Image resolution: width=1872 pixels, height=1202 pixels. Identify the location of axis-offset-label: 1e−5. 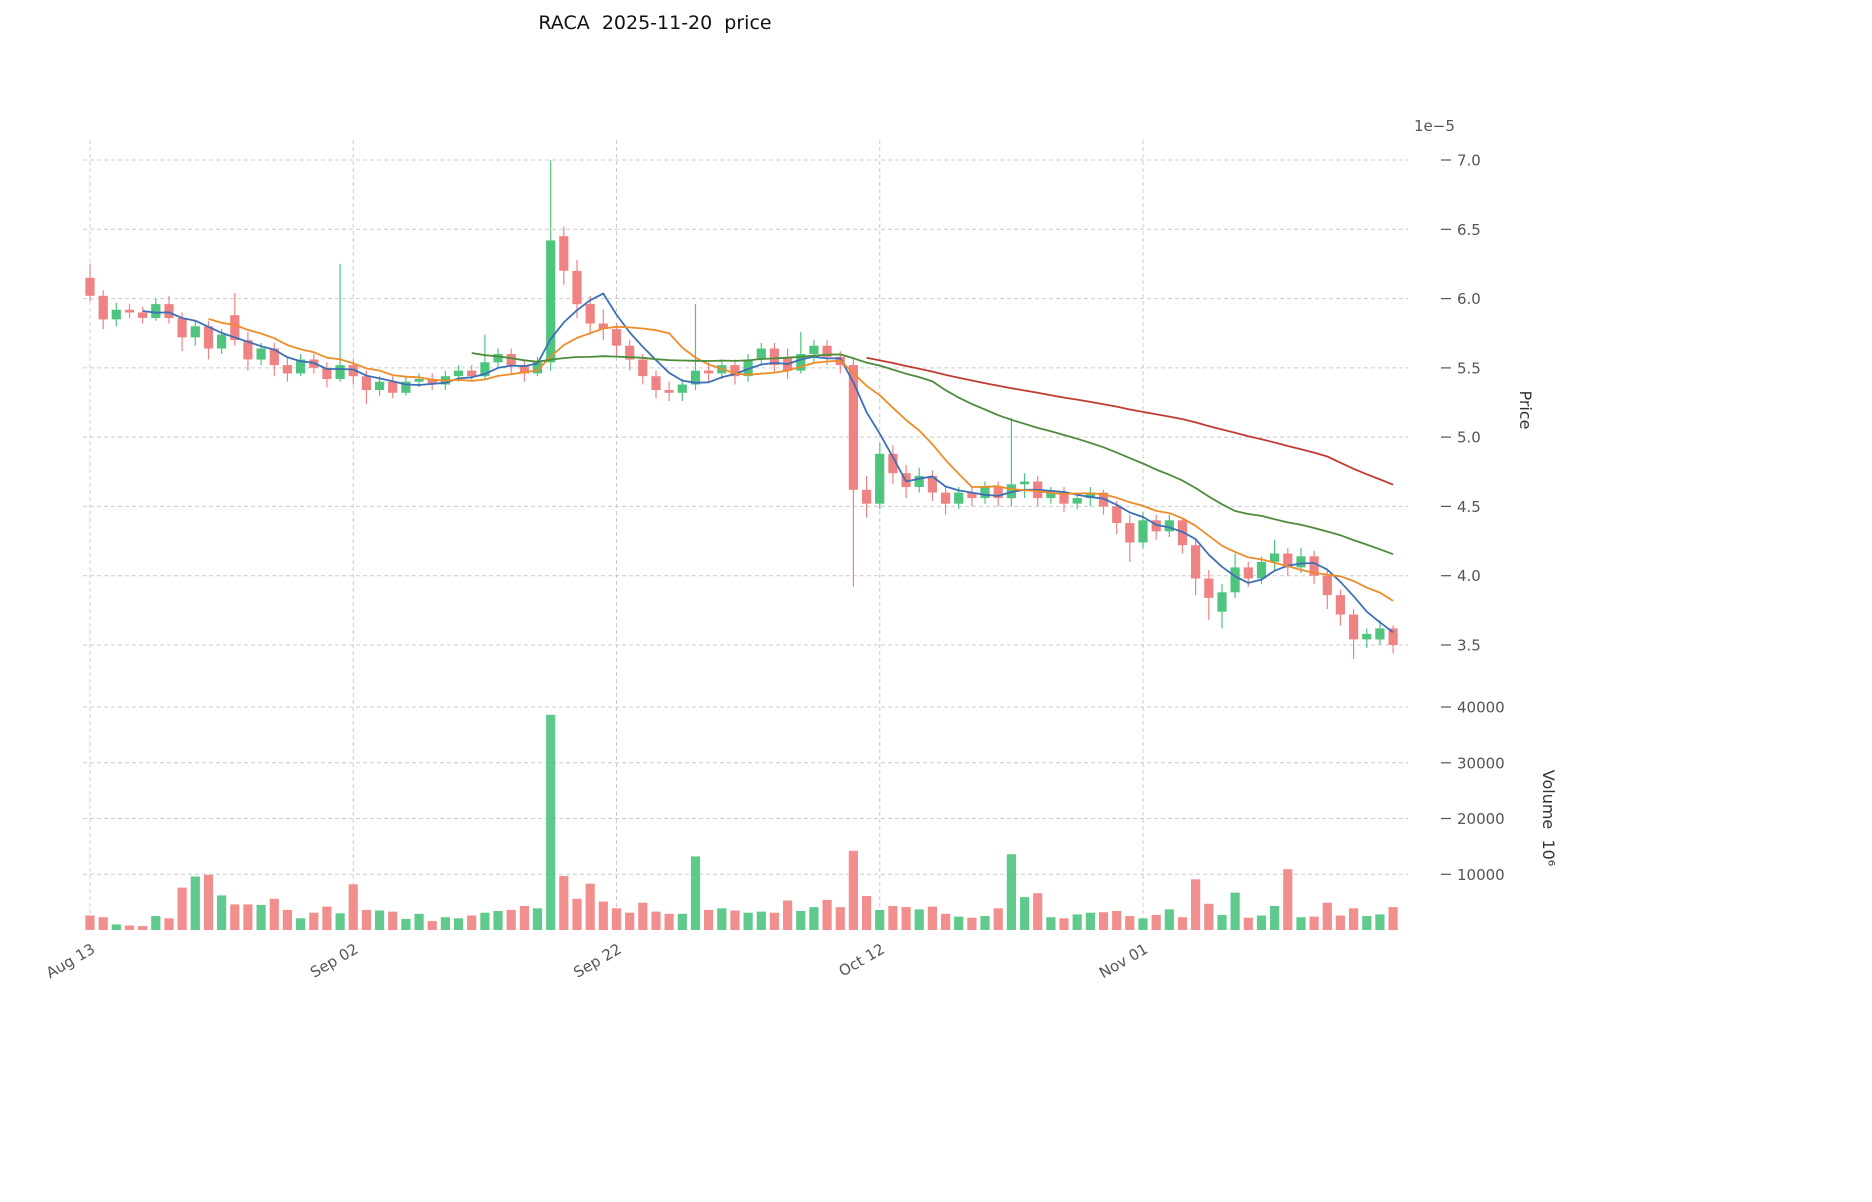
(1434, 126).